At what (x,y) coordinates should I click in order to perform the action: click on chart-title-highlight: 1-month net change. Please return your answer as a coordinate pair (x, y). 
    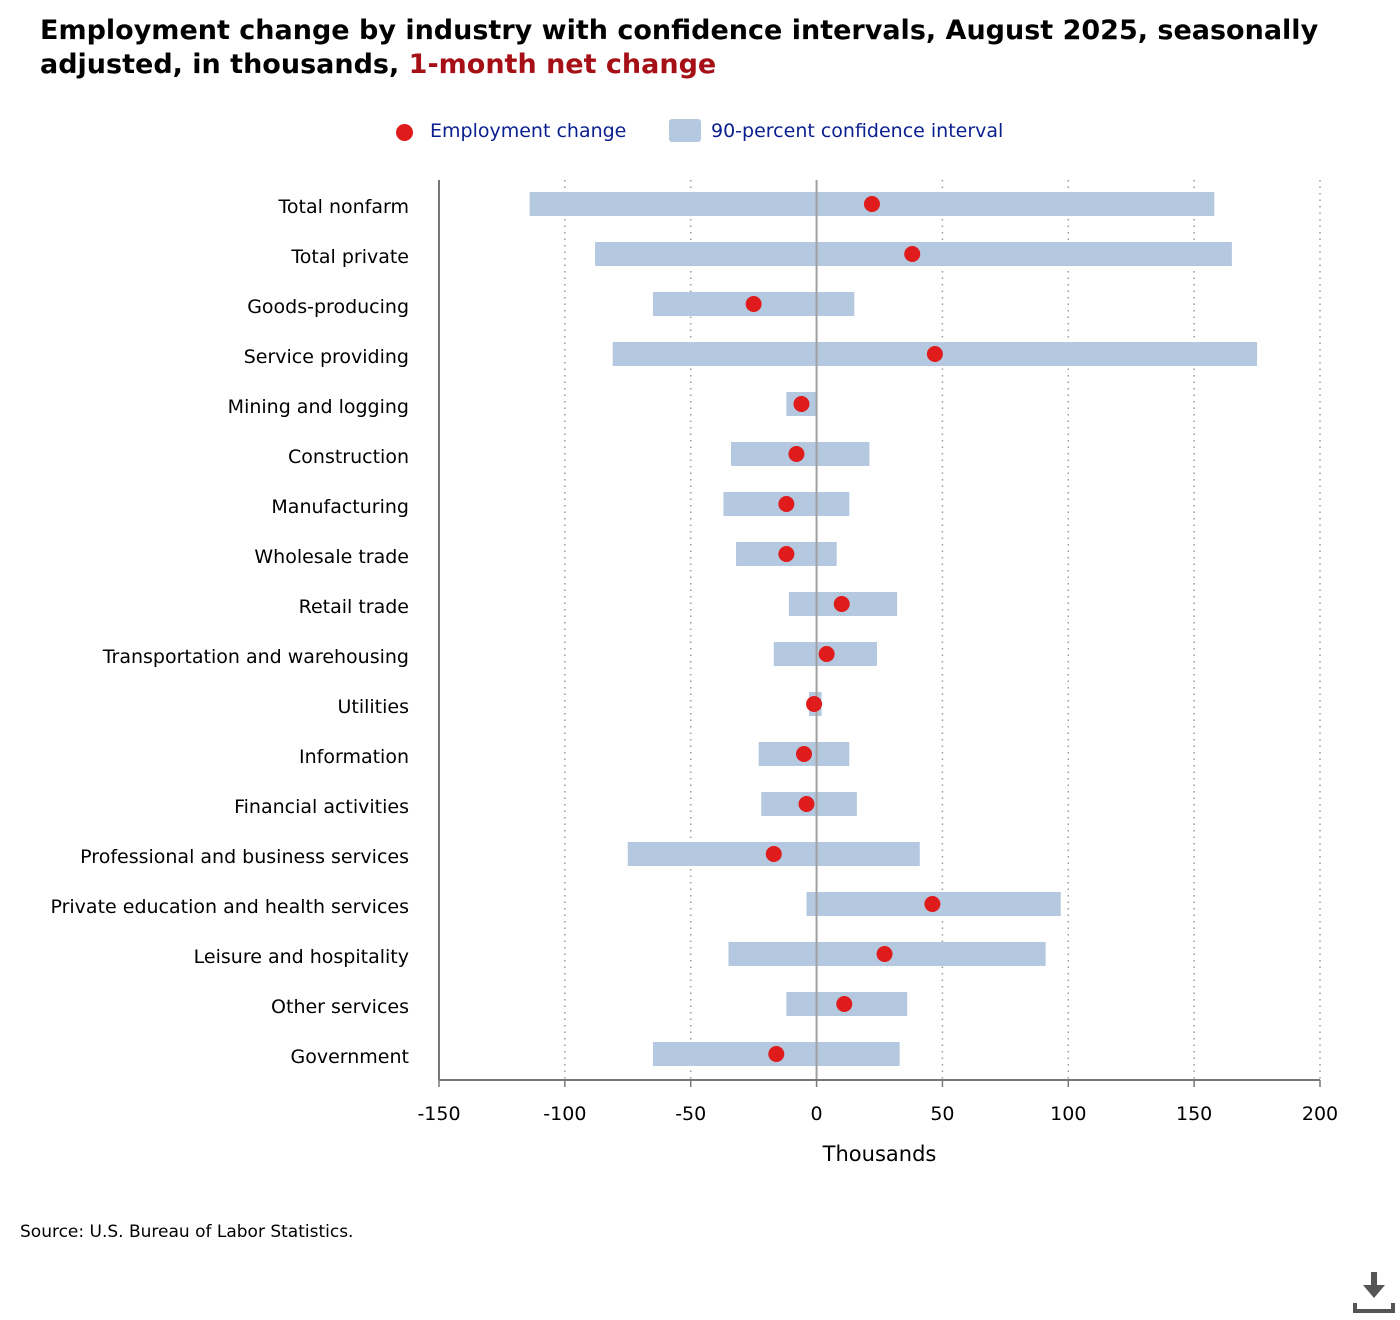
    Looking at the image, I should click on (562, 64).